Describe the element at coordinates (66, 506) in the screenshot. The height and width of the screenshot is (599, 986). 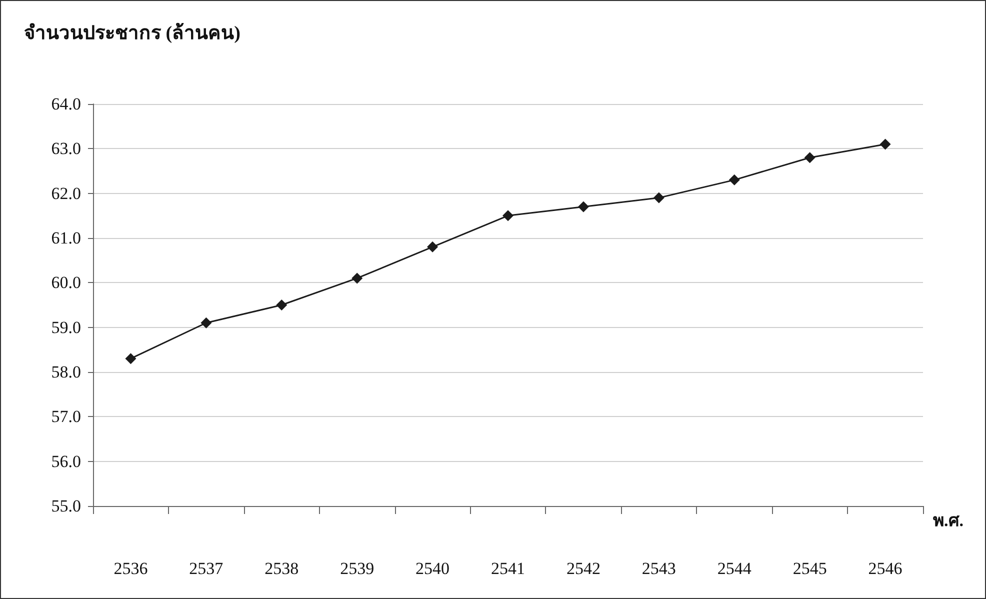
I see `y-tick-label: 55.0` at that location.